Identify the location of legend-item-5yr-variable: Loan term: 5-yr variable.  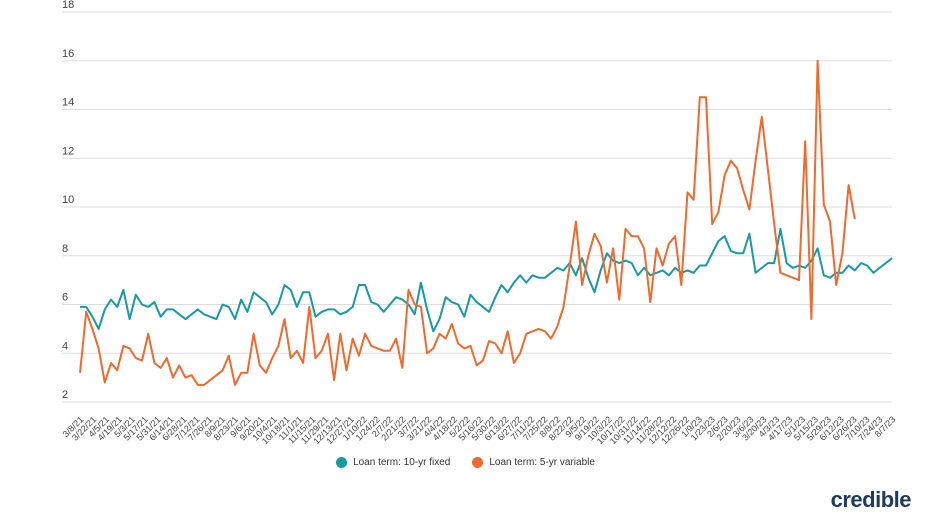
(533, 462).